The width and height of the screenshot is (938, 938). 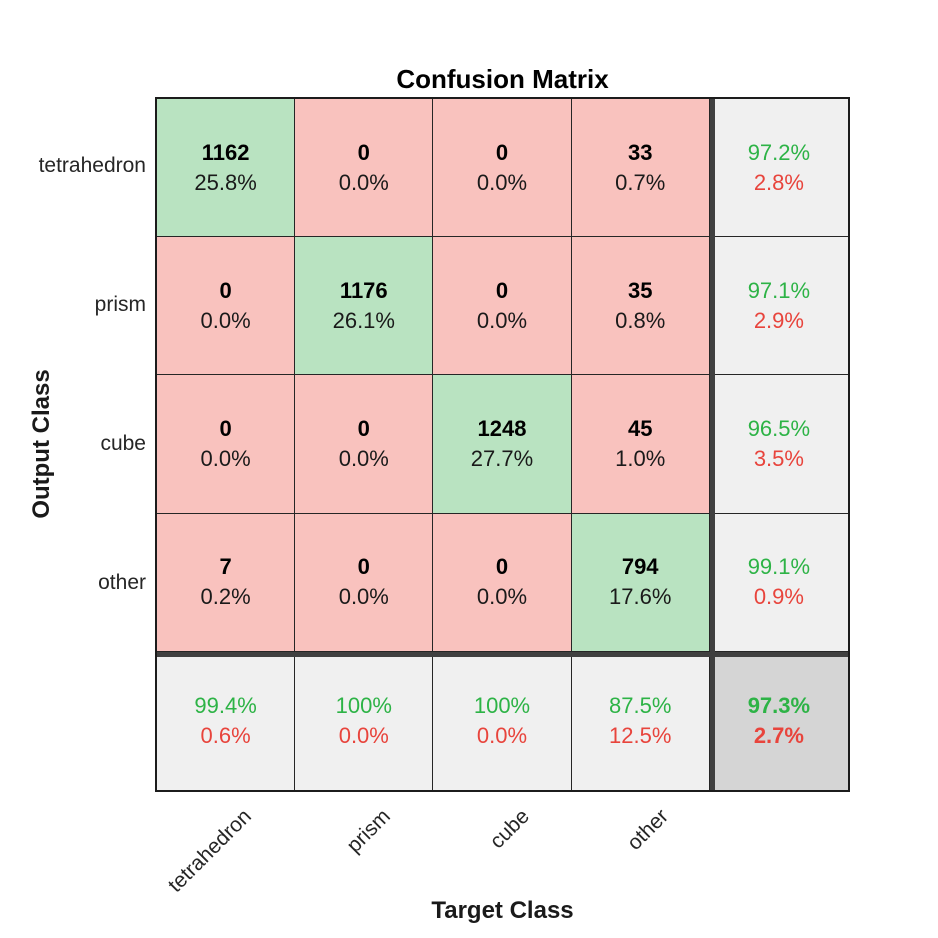 I want to click on row-summary-bad: 2.9%, so click(x=778, y=320).